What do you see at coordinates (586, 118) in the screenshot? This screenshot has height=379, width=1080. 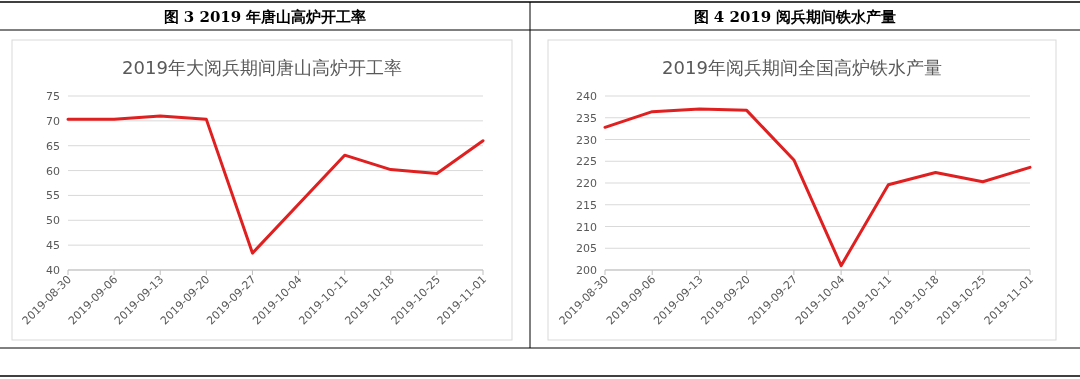 I see `y-tick-label: 235` at bounding box center [586, 118].